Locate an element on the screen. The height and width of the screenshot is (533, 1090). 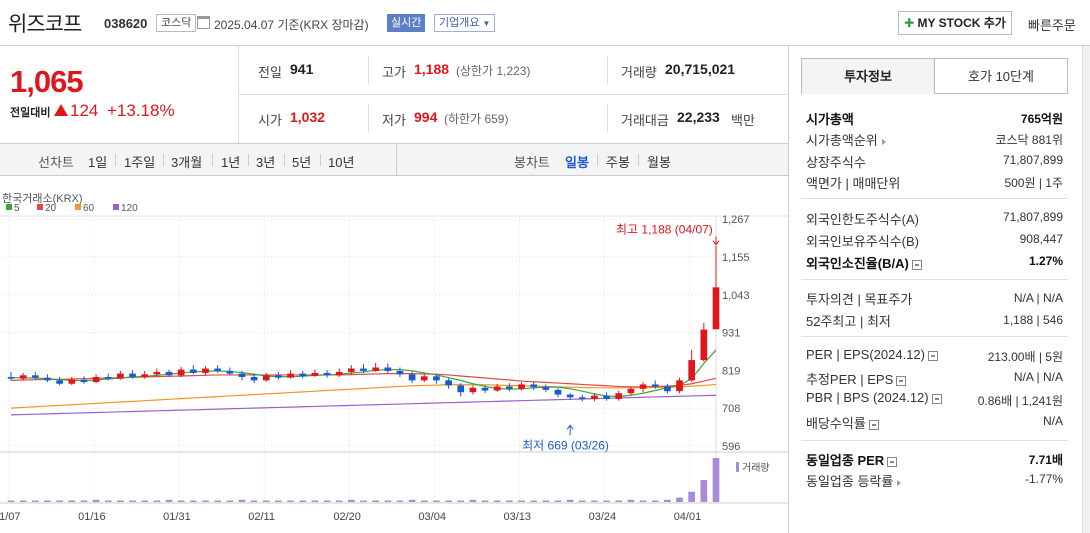
foreign-hold-label: 외국인보유주식수(B) is located at coordinates (863, 241).